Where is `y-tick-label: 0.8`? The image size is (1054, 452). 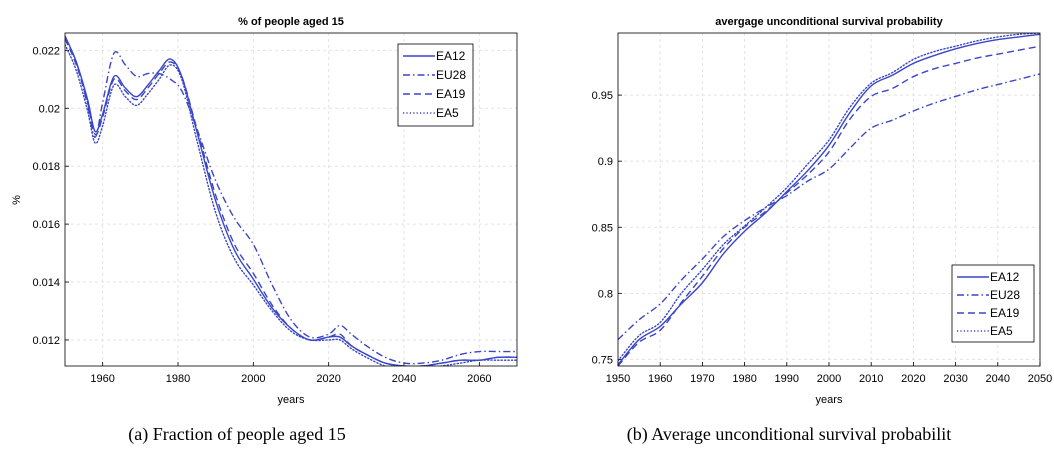
y-tick-label: 0.8 is located at coordinates (605, 294).